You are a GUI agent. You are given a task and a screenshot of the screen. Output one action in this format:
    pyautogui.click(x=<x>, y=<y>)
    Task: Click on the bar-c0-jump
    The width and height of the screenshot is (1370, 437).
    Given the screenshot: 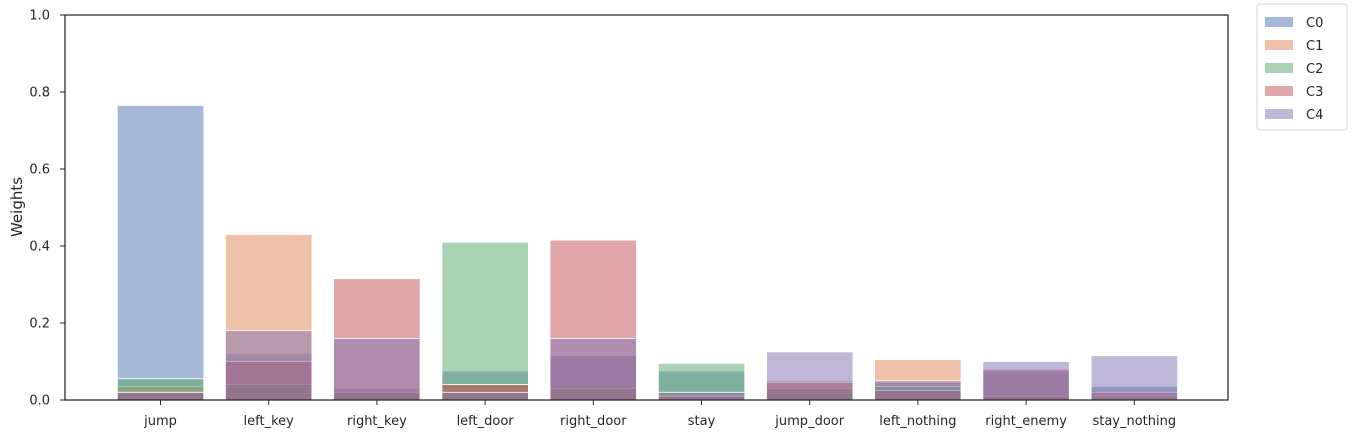 What is the action you would take?
    pyautogui.click(x=160, y=253)
    